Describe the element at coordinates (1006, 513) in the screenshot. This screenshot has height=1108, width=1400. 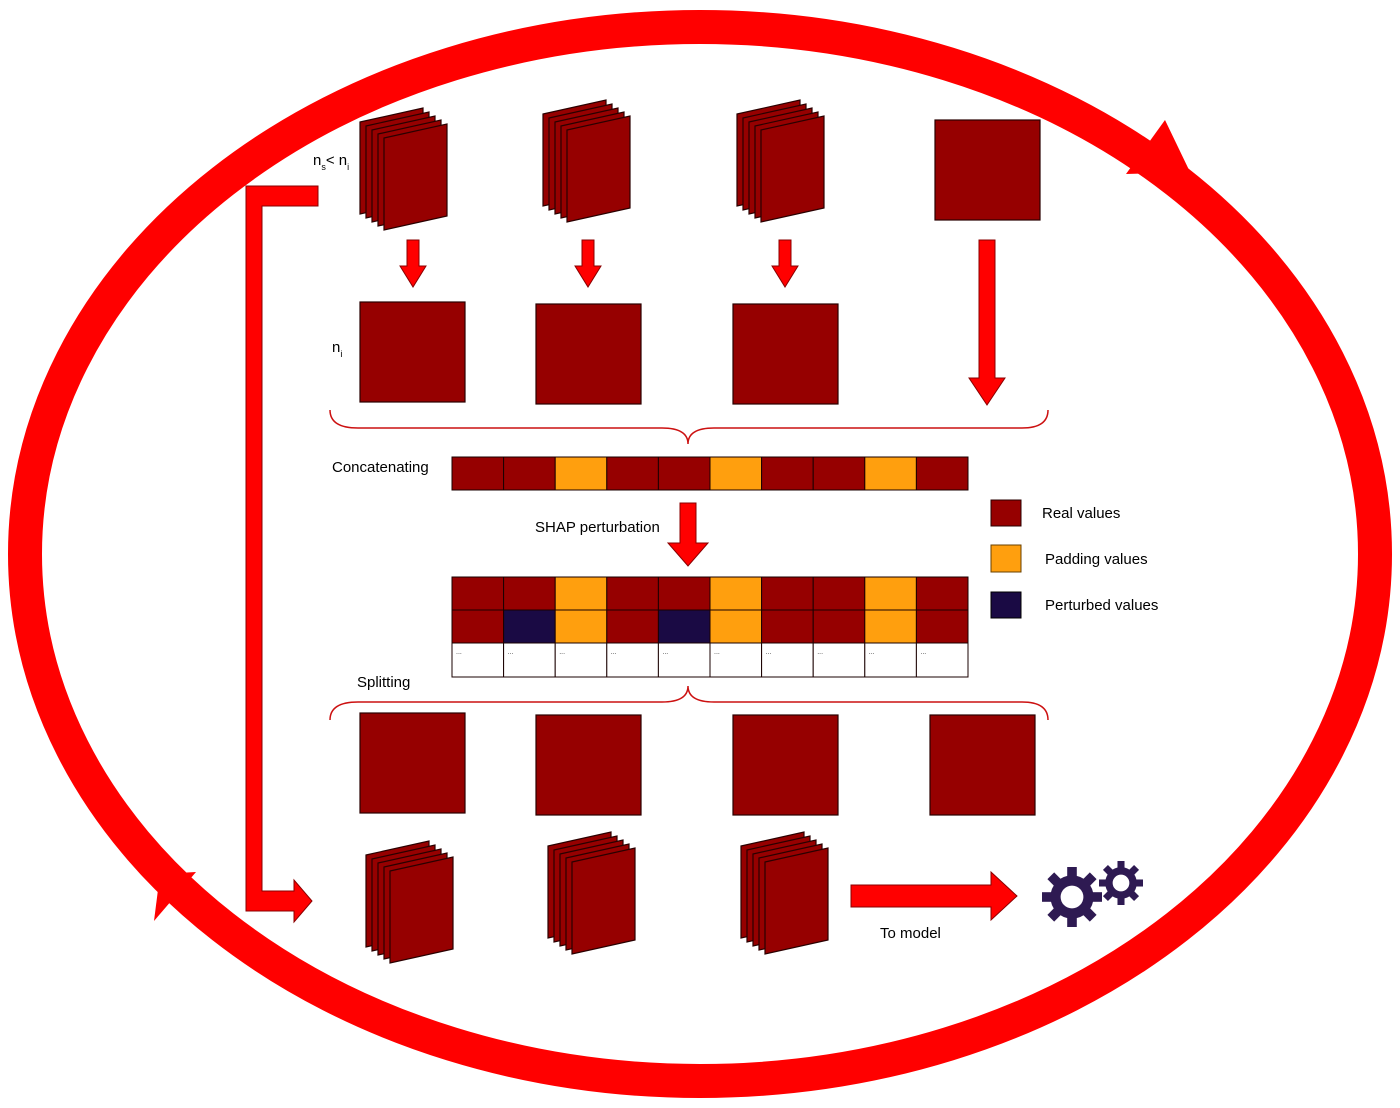
I see `legend-swatch-real` at that location.